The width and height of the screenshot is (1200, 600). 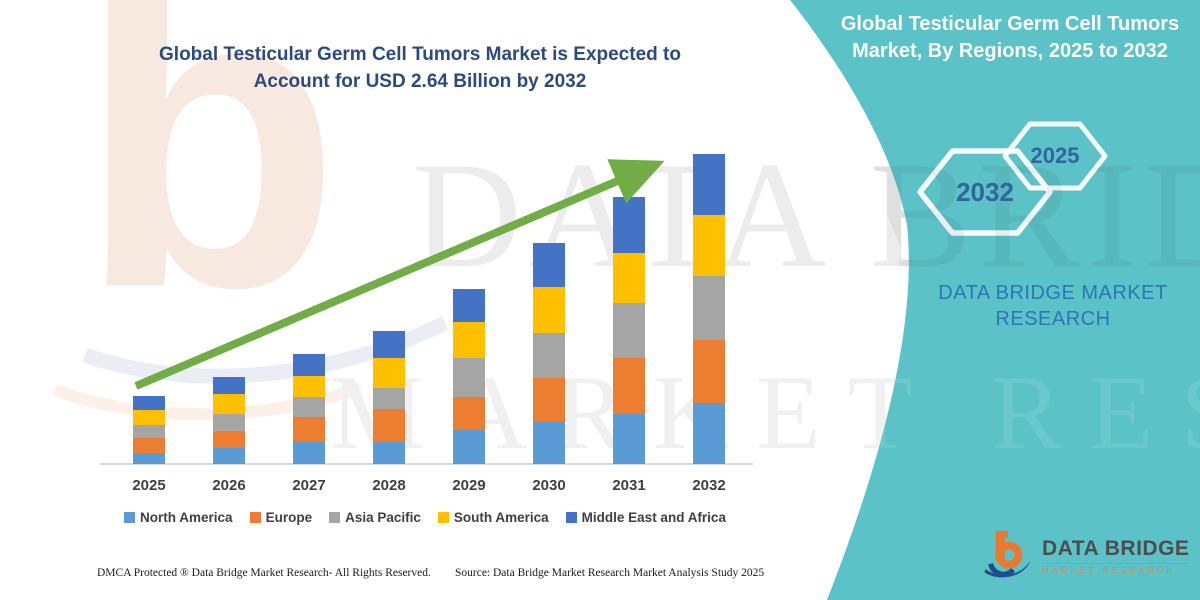 I want to click on data-bridge-logo-icon, so click(x=1007, y=554).